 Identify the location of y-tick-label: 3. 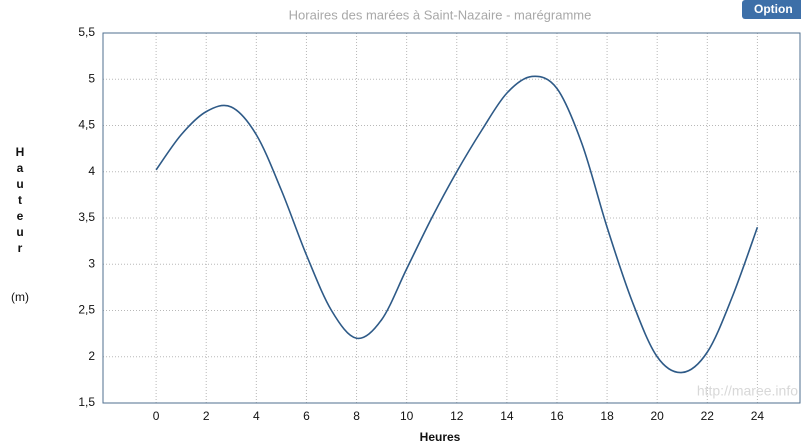
(91, 263).